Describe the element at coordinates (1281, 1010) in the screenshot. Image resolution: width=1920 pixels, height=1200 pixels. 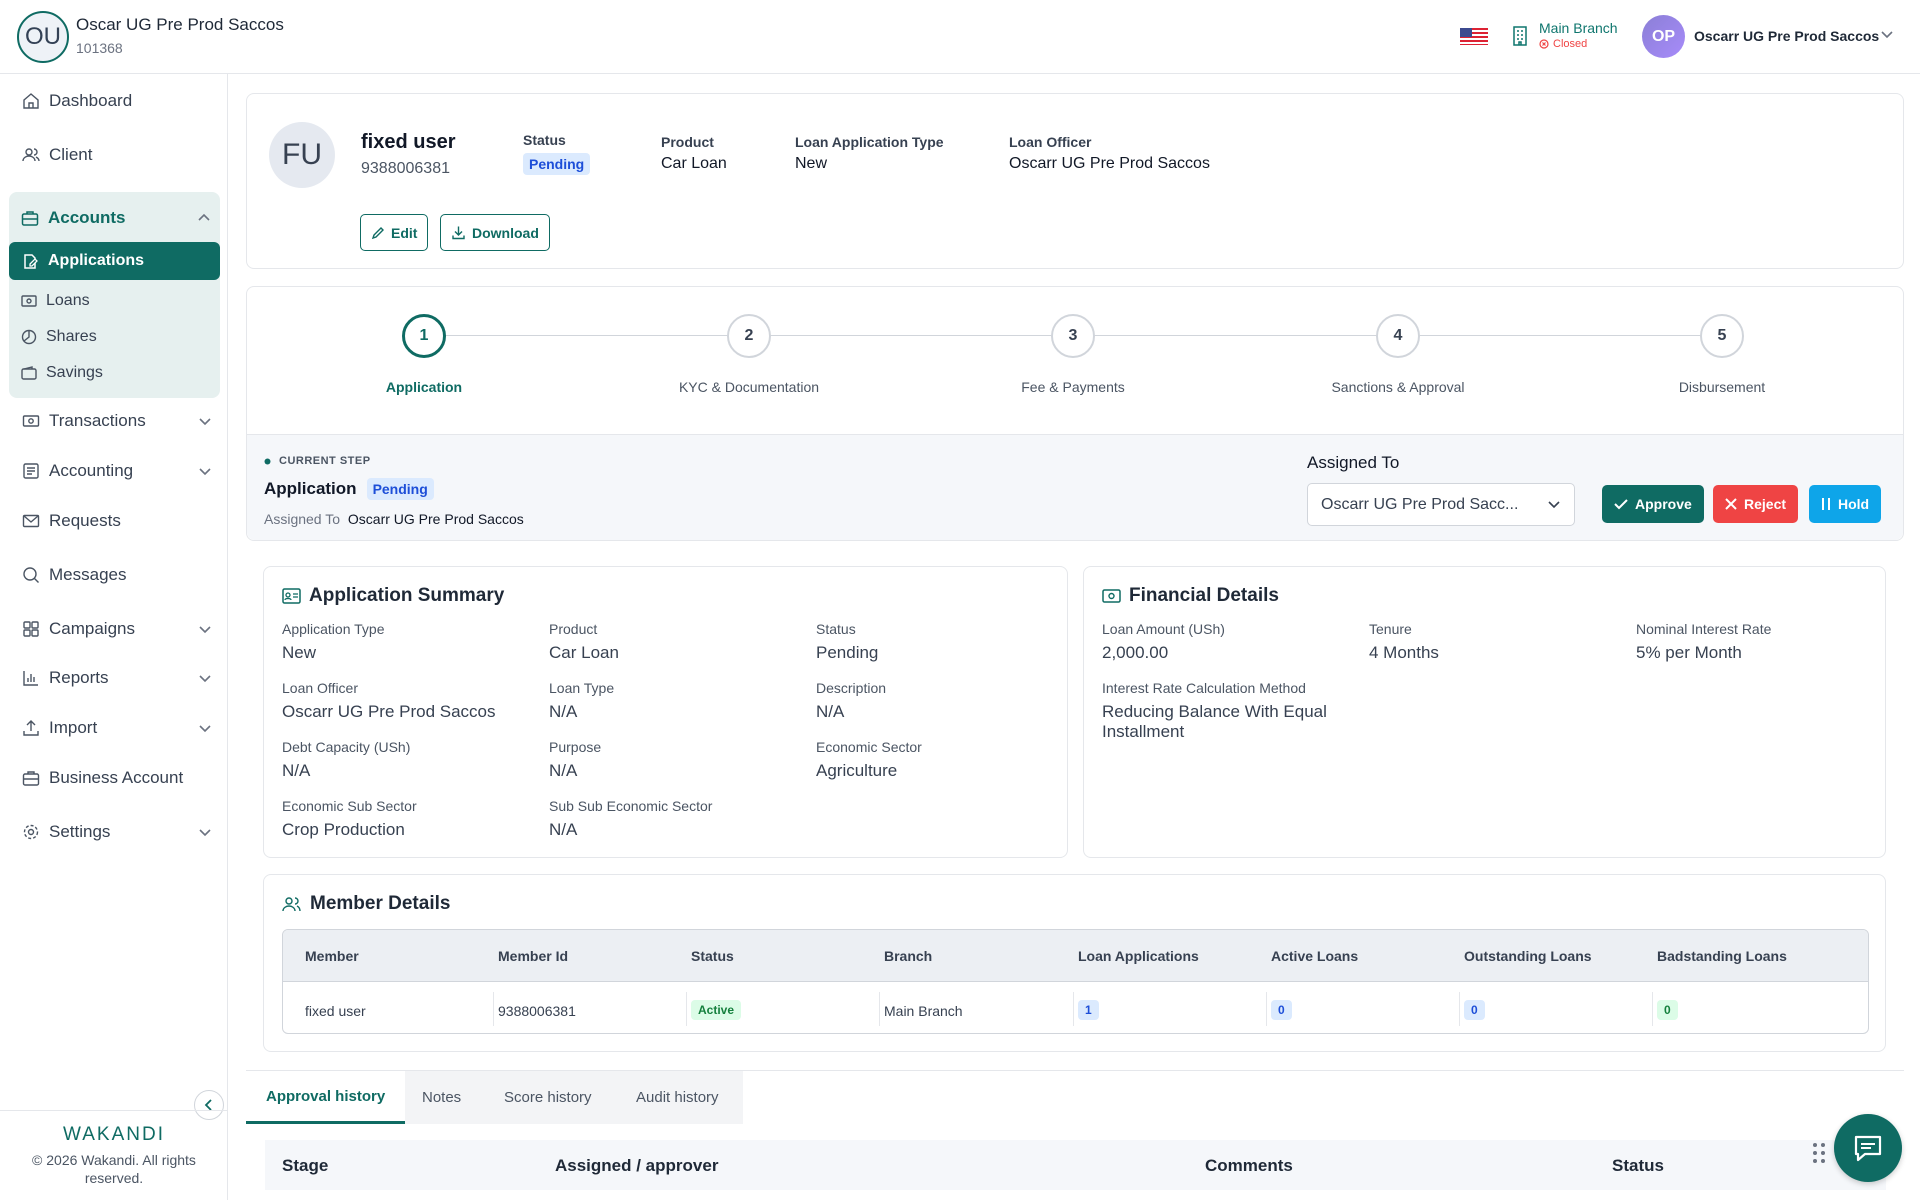
I see `active-loans-cell: 0` at that location.